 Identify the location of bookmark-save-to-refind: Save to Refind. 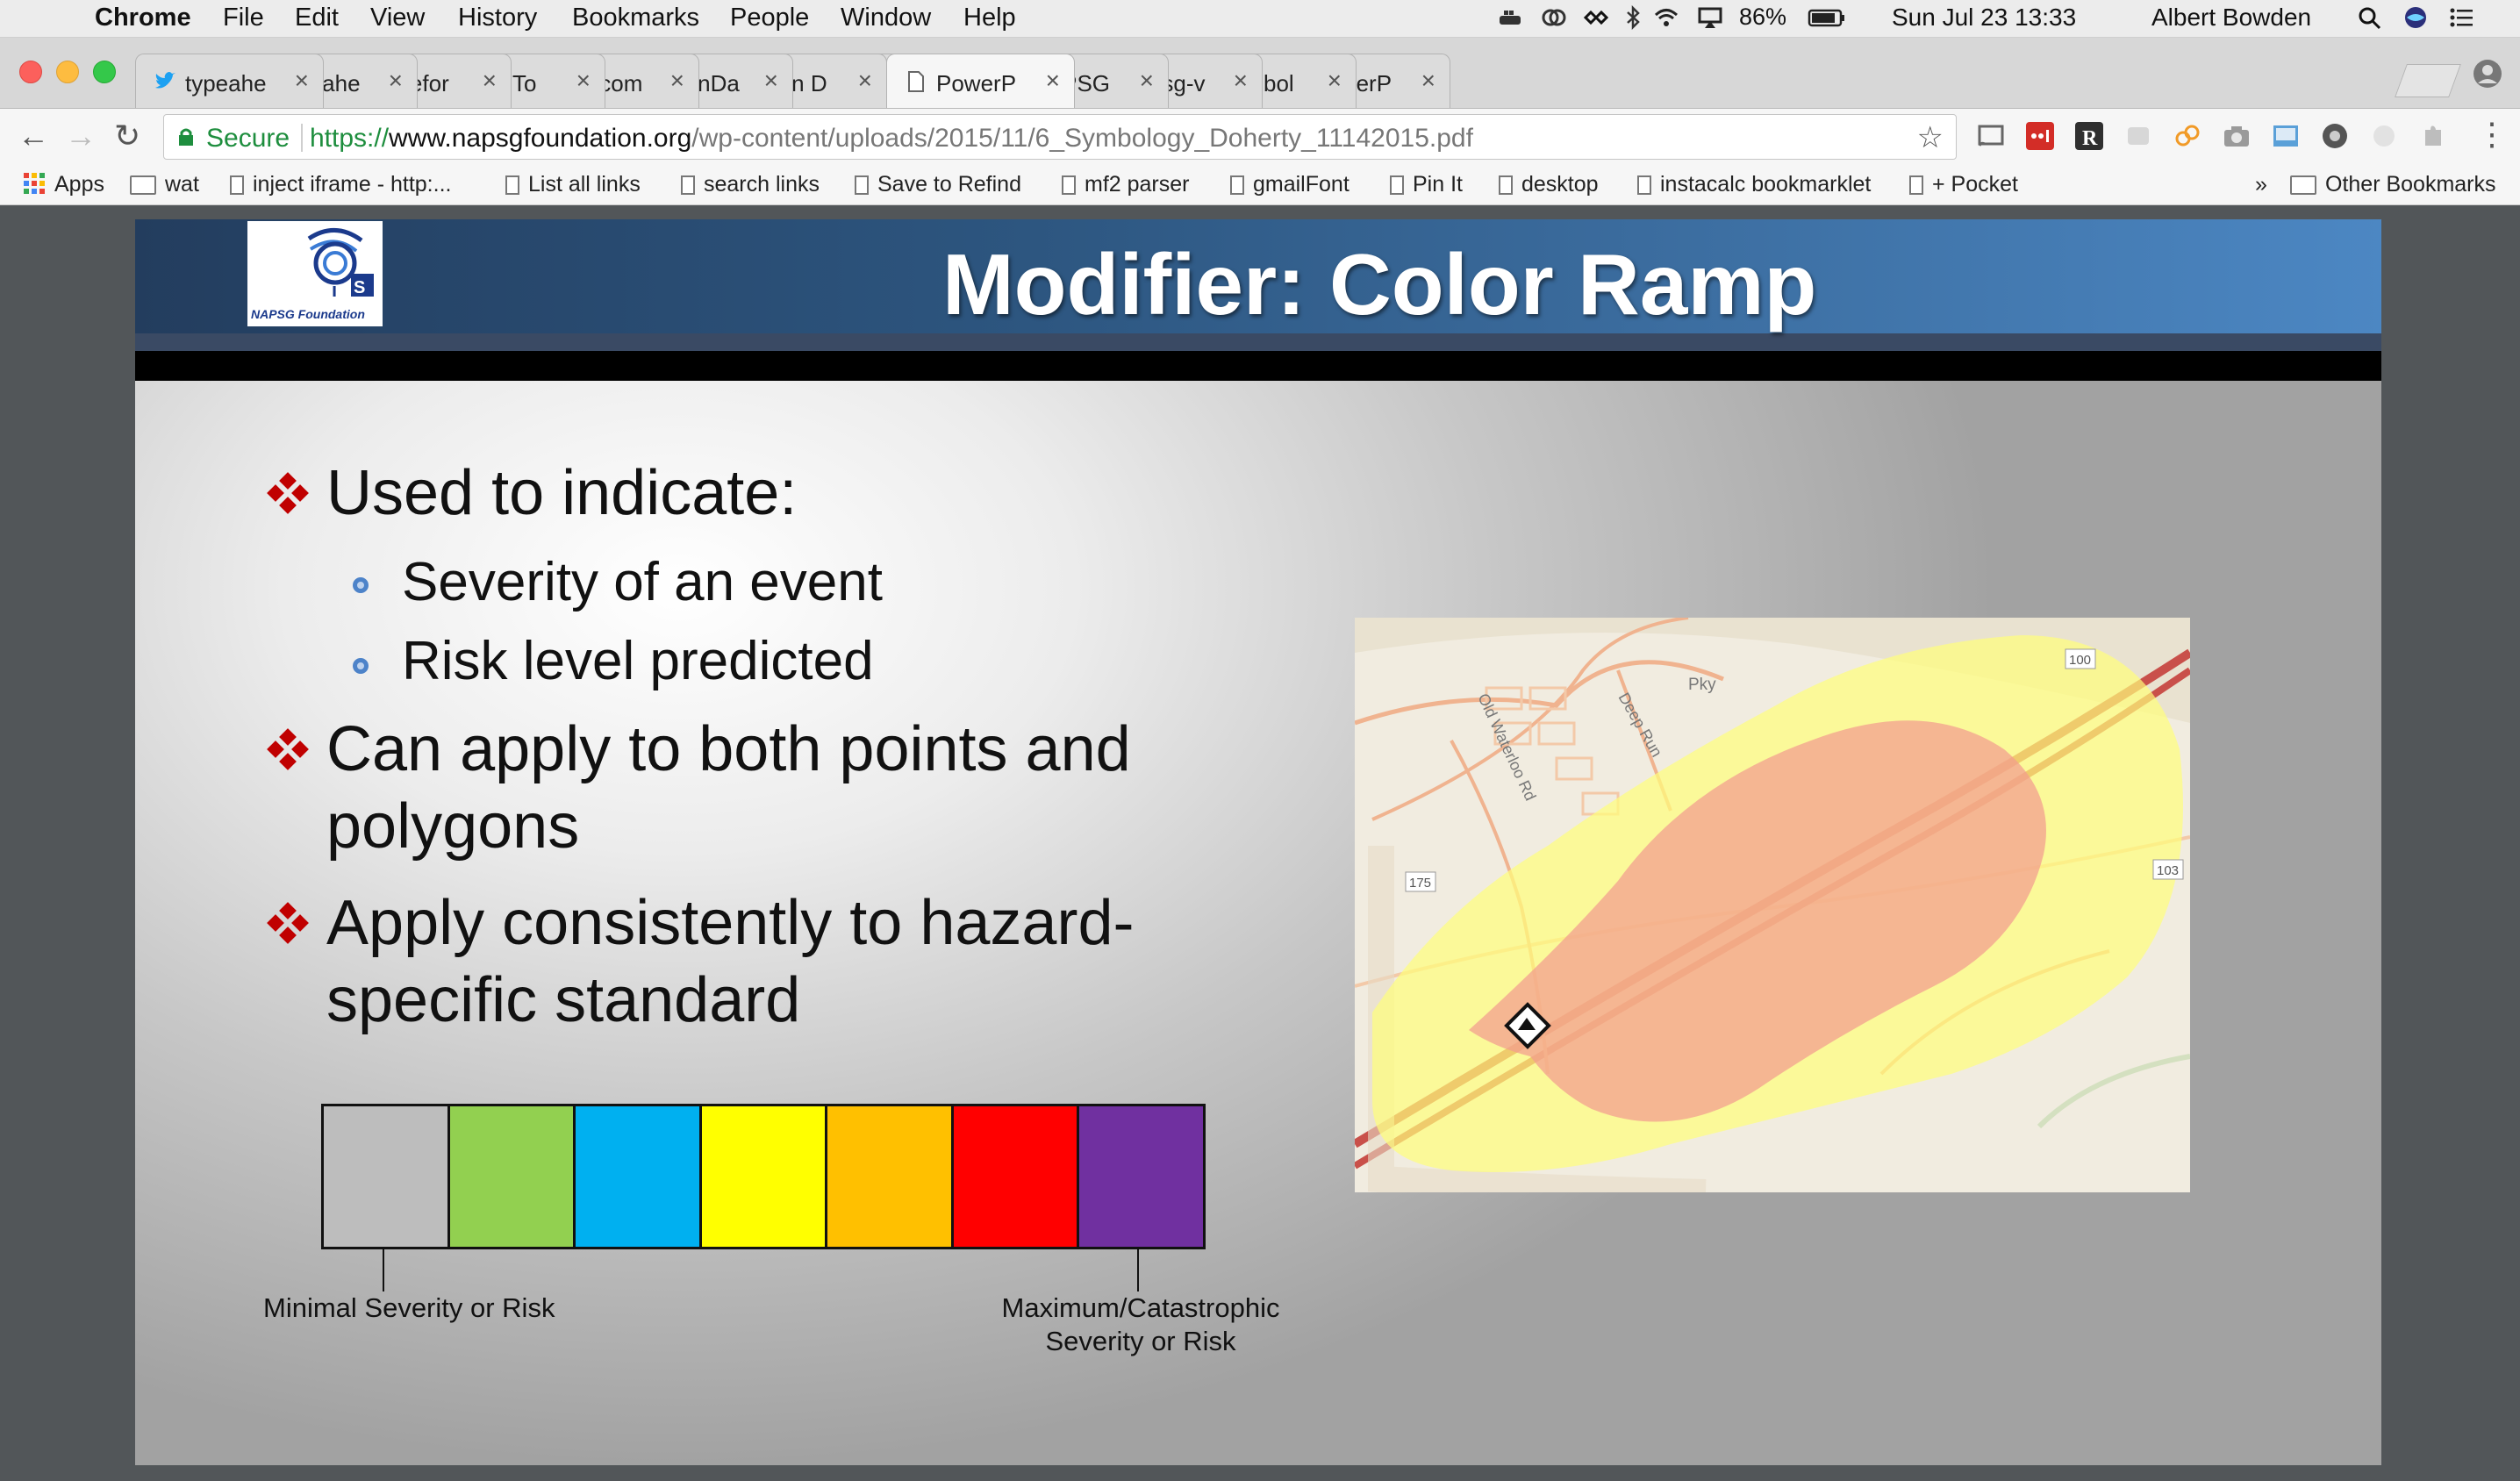
(938, 184).